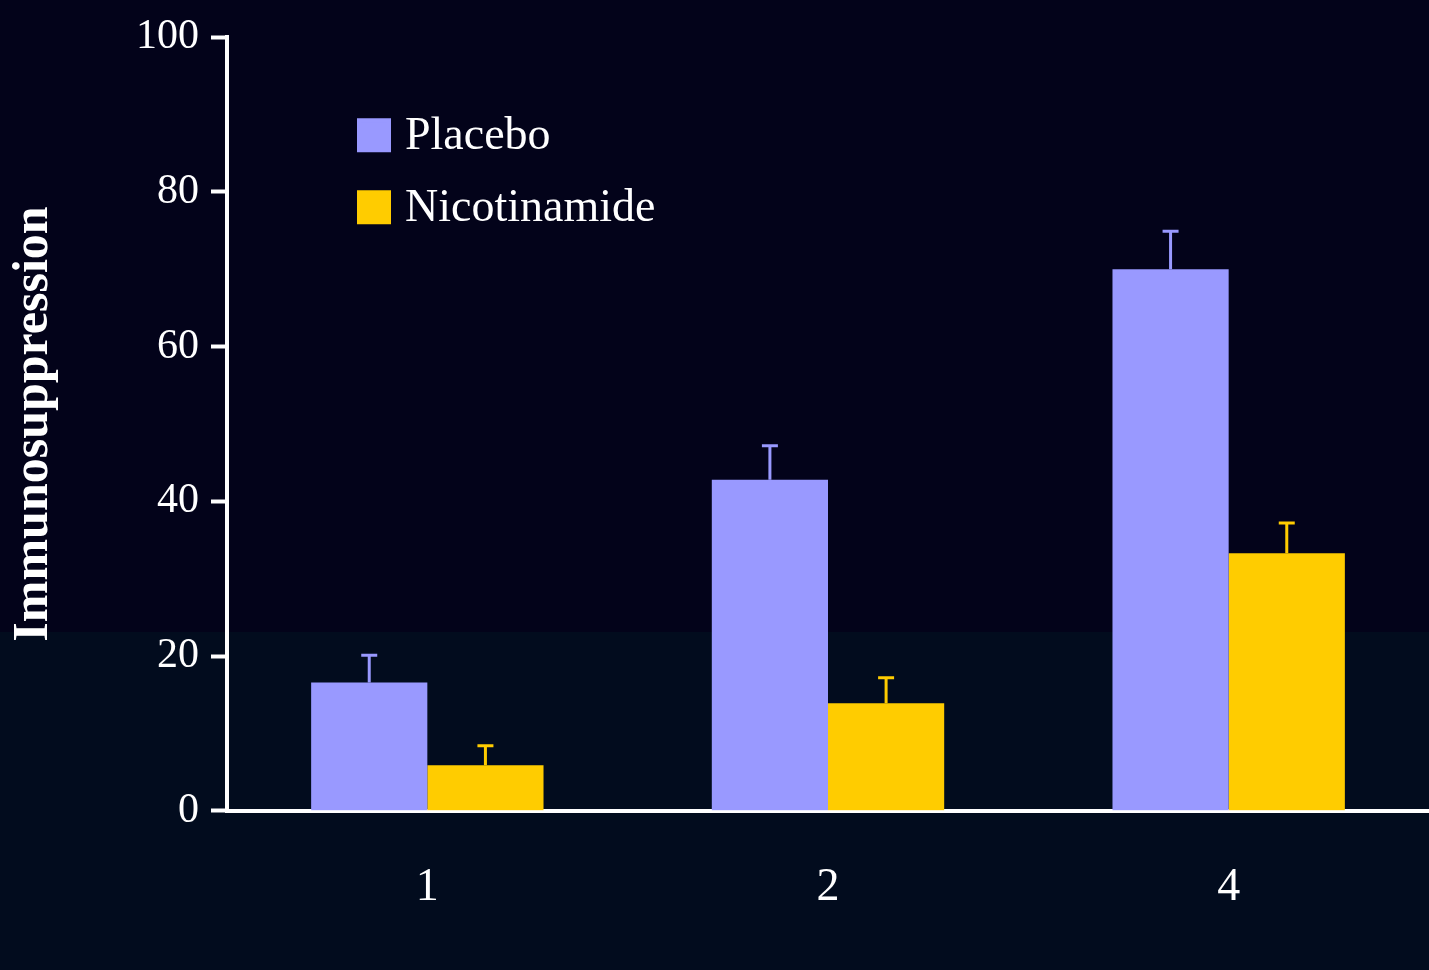 The image size is (1429, 970). What do you see at coordinates (178, 188) in the screenshot?
I see `y-tick-label: 80` at bounding box center [178, 188].